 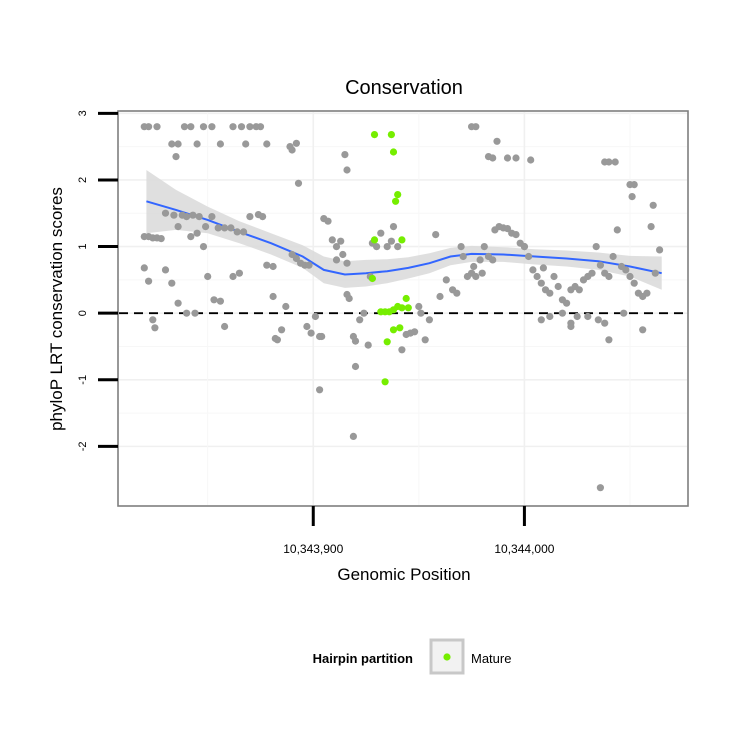 What do you see at coordinates (404, 88) in the screenshot?
I see `chart-title: Conservation` at bounding box center [404, 88].